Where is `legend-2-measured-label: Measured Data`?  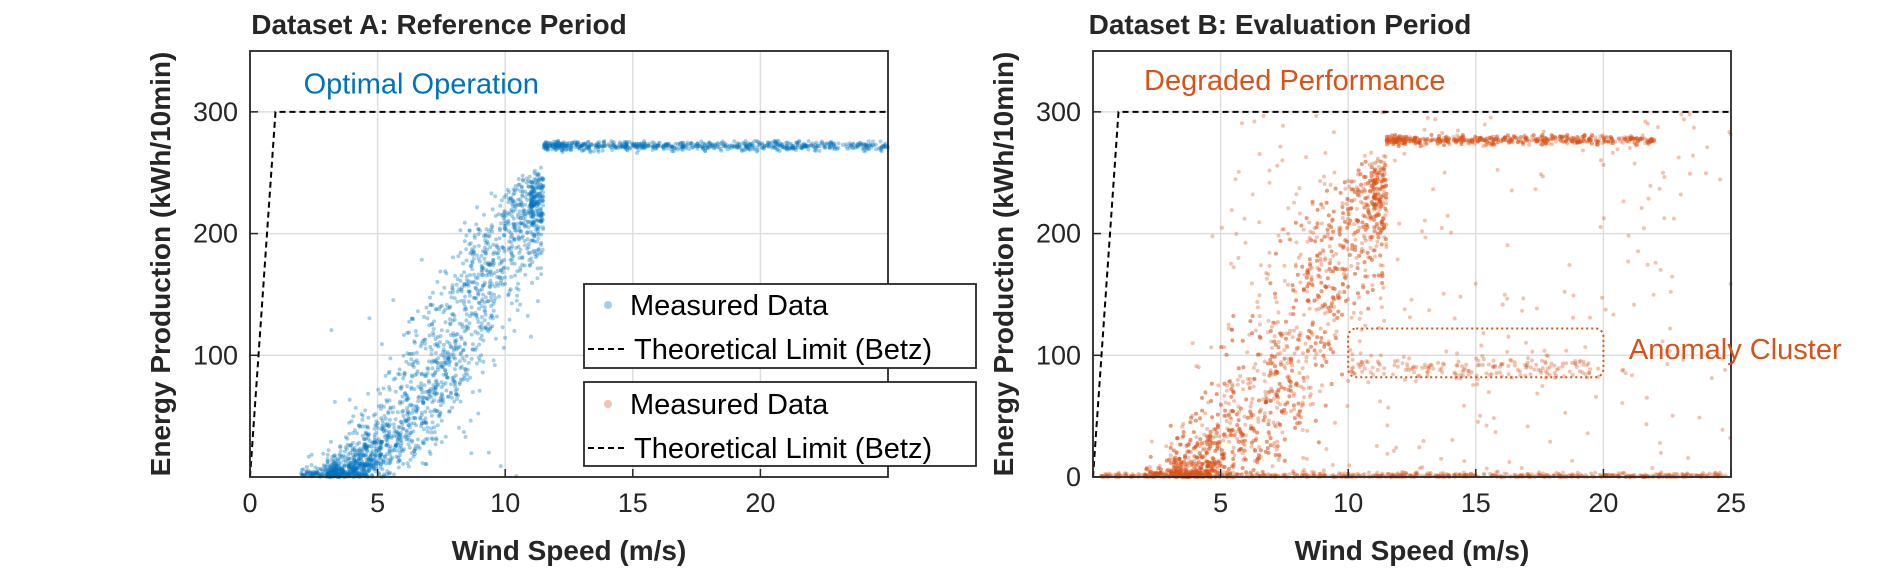
legend-2-measured-label: Measured Data is located at coordinates (729, 405).